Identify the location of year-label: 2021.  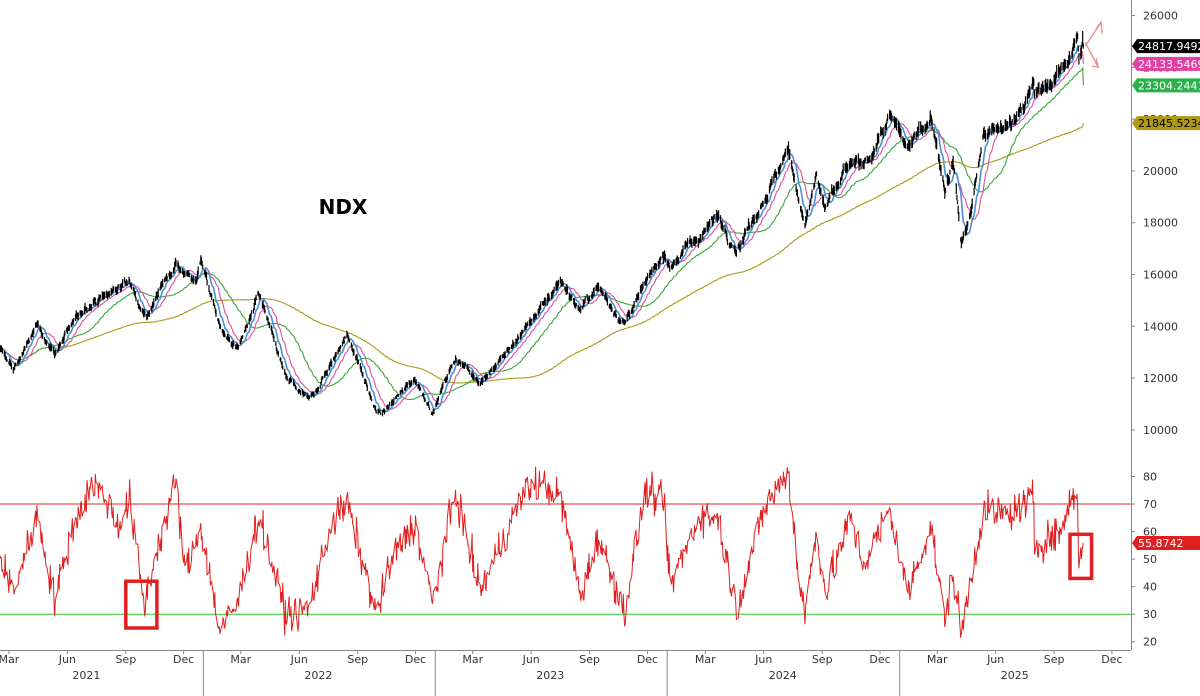
(86, 675).